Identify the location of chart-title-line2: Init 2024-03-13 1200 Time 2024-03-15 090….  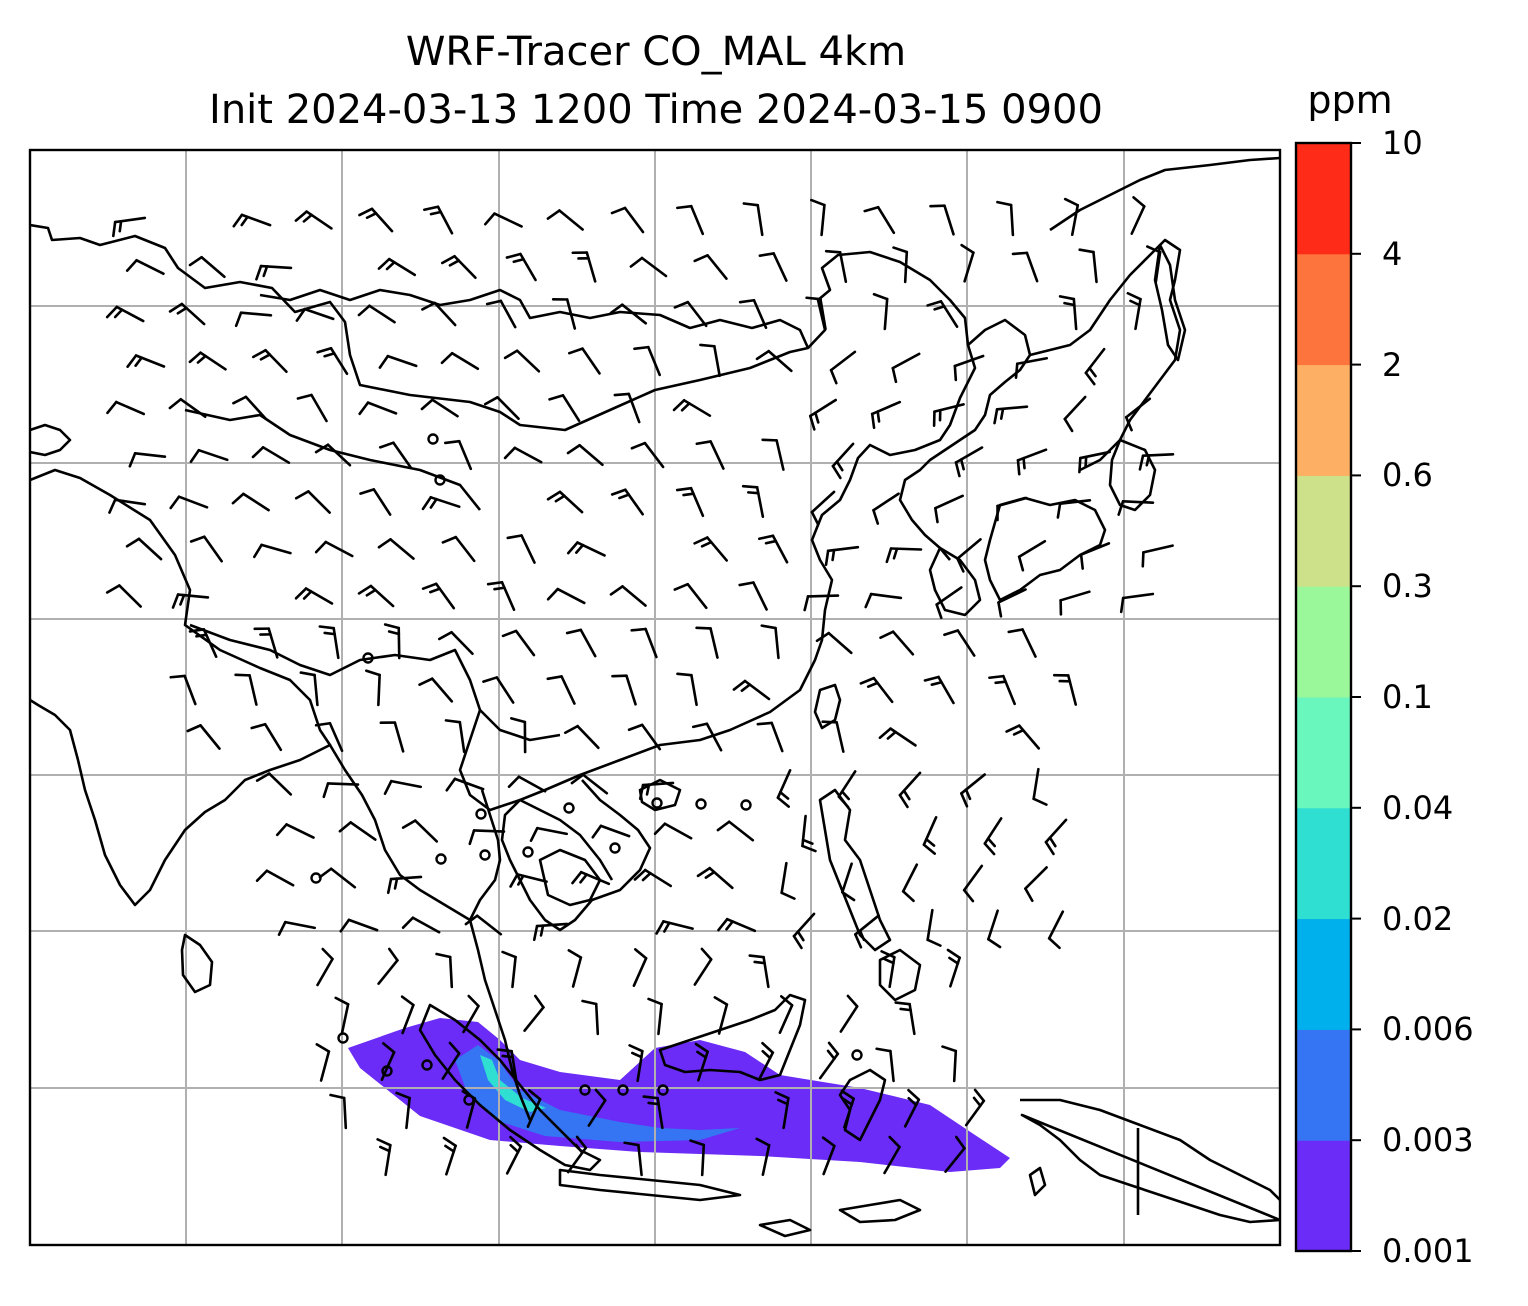
(656, 110).